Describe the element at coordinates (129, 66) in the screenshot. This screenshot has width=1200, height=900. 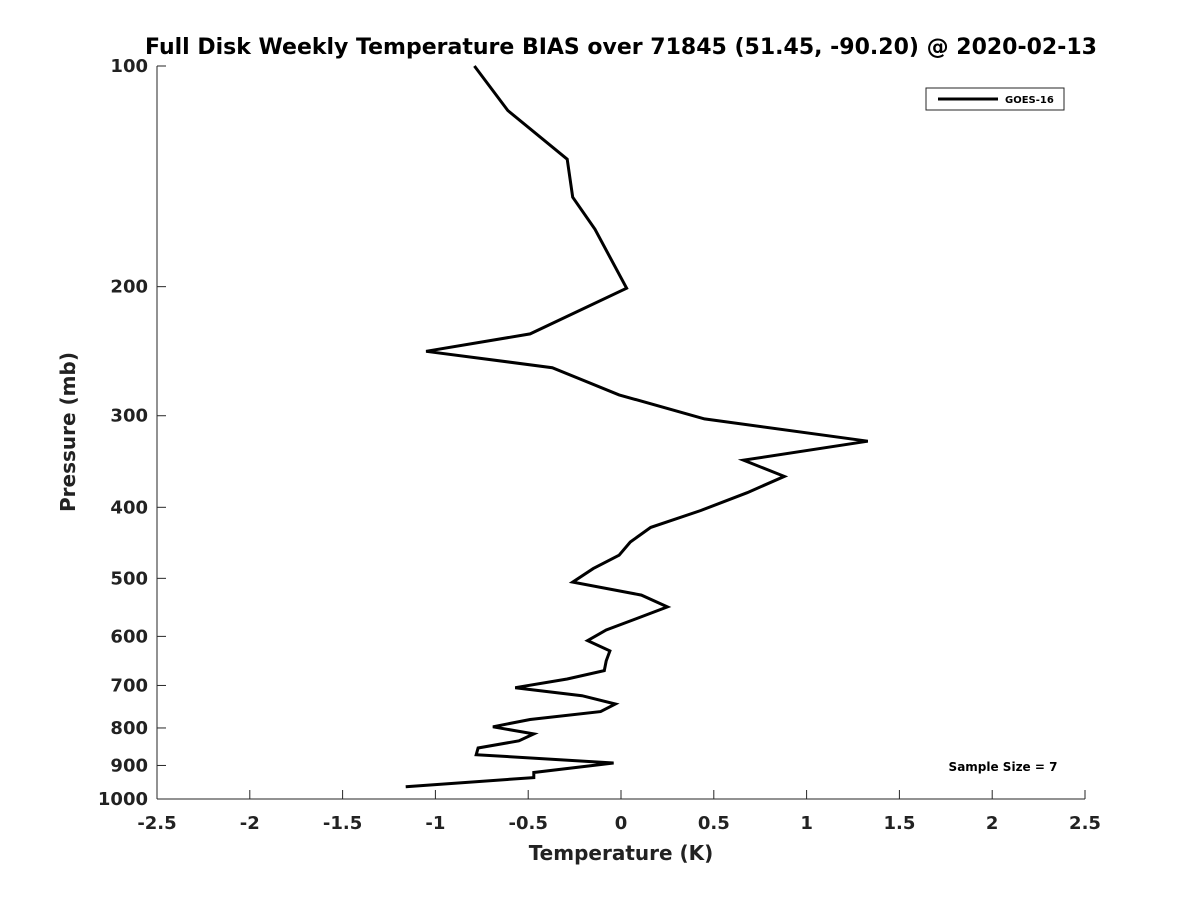
I see `y-tick-label: 100` at that location.